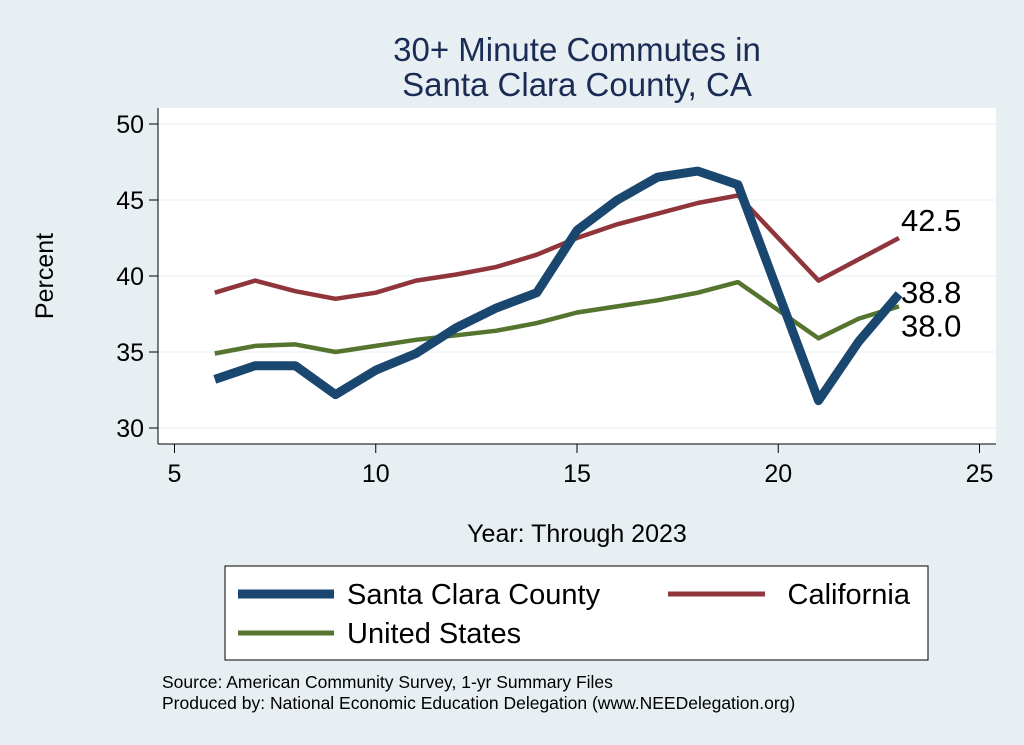 The image size is (1024, 745). I want to click on end-label-california: 42.5, so click(931, 220).